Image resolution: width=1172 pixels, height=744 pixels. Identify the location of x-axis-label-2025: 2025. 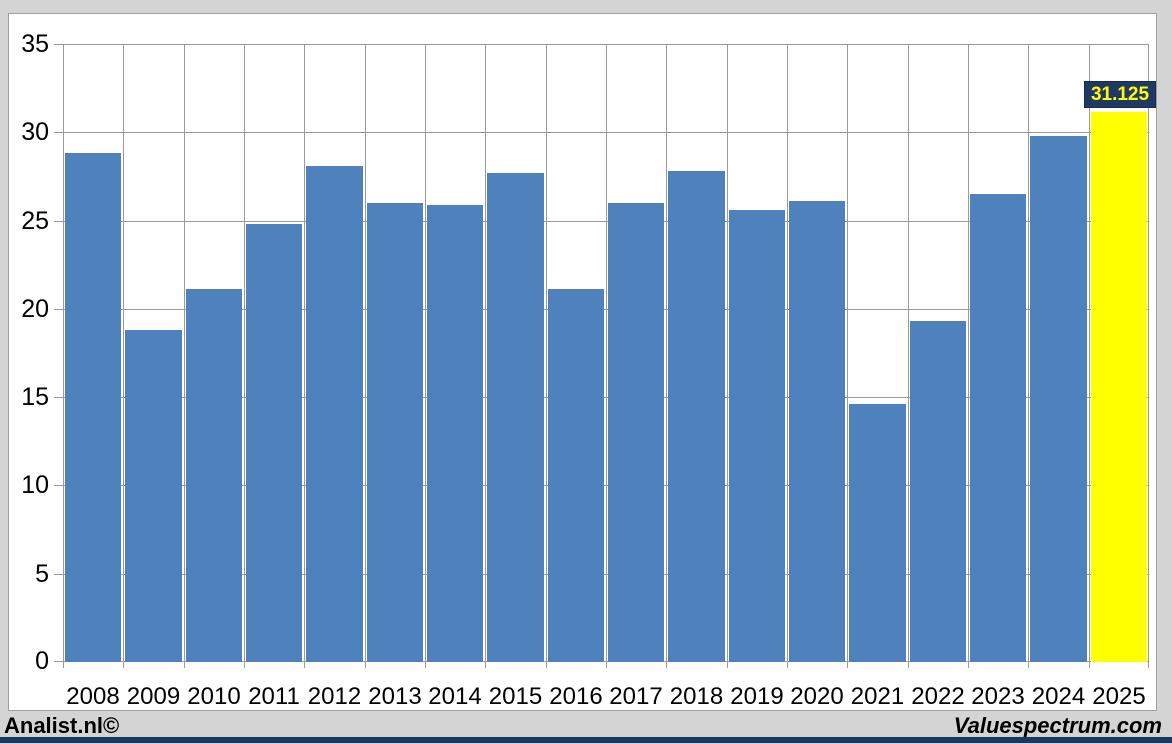
(1119, 696).